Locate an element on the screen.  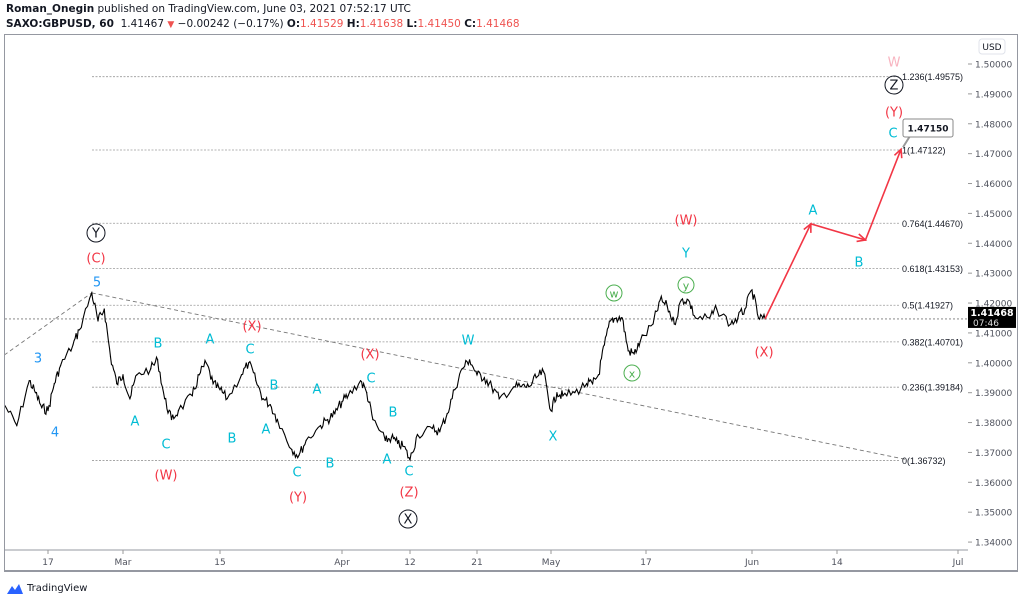
currency-badge is located at coordinates (992, 46).